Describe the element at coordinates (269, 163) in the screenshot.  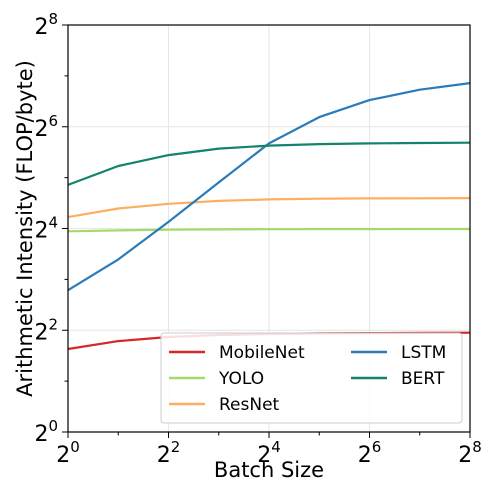
I see `series-line-bert` at that location.